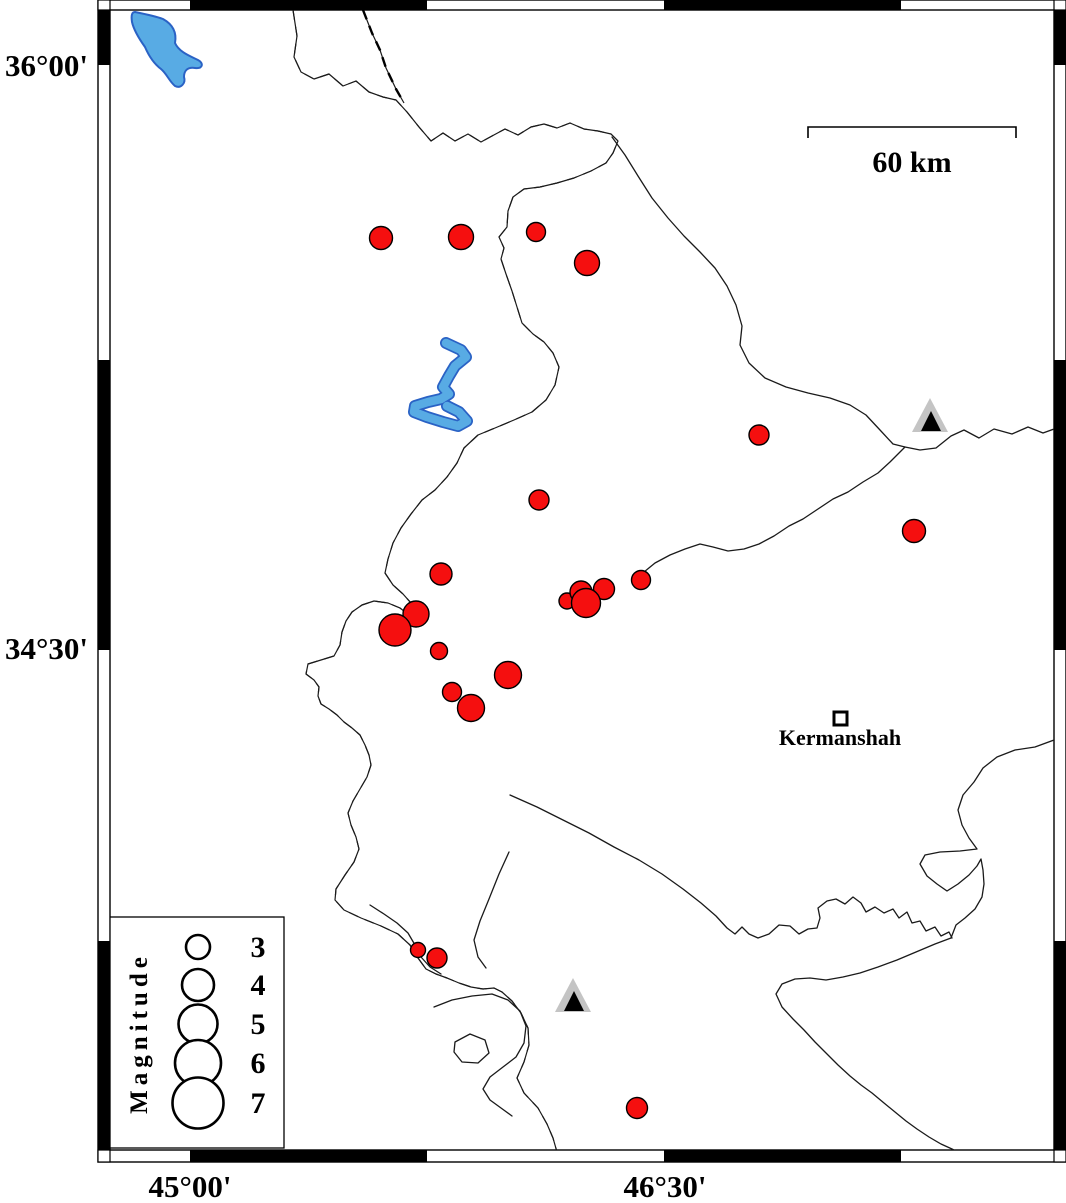 The height and width of the screenshot is (1203, 1066). What do you see at coordinates (258, 947) in the screenshot?
I see `legend-magnitude-label: 3` at bounding box center [258, 947].